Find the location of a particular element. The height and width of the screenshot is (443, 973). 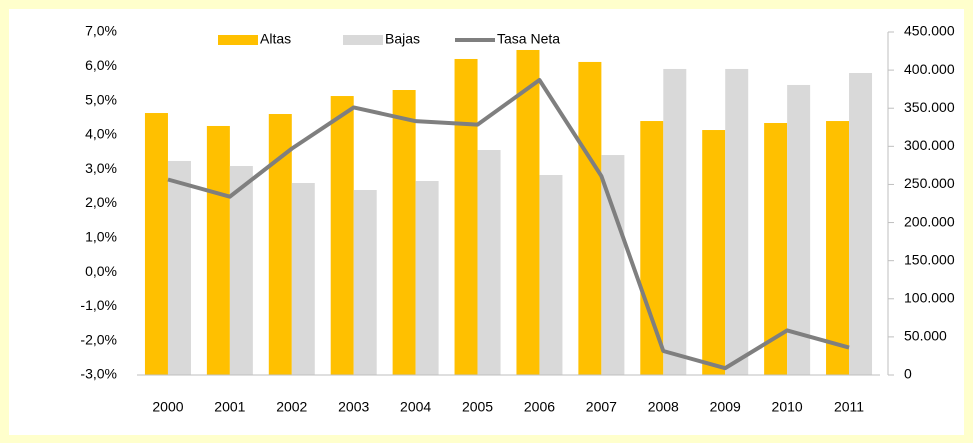

y2-tick-label: 150.000 is located at coordinates (929, 259).